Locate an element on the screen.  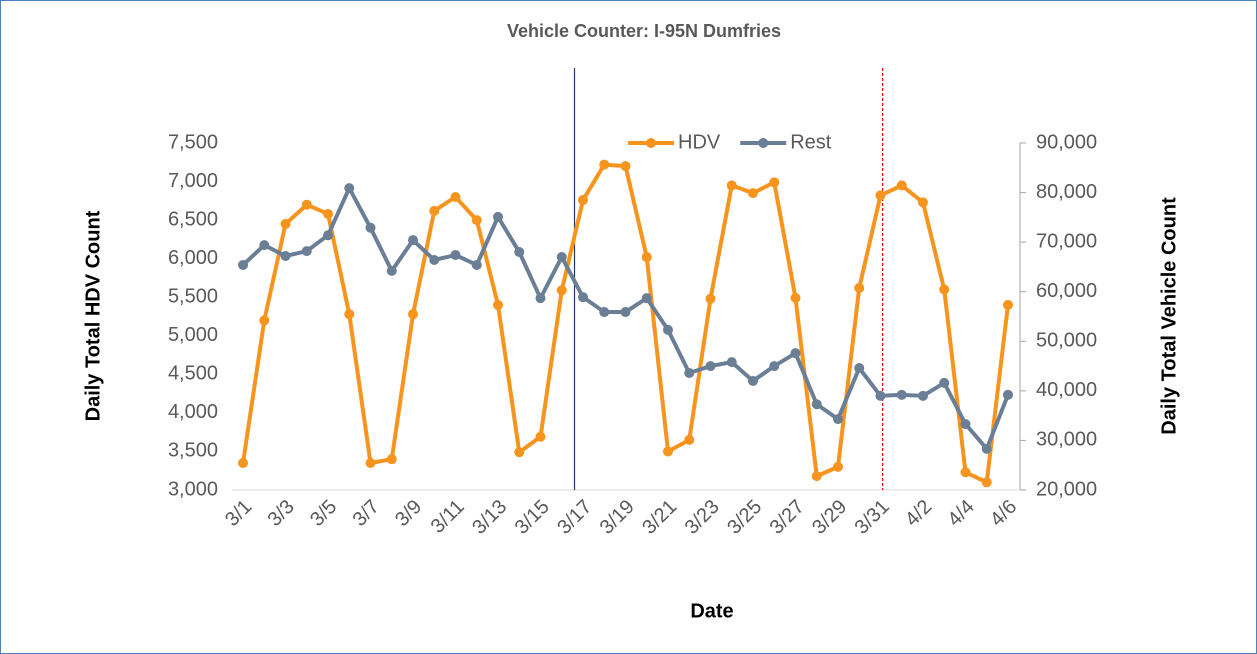
y2-tick-label: 60,000 is located at coordinates (1066, 291).